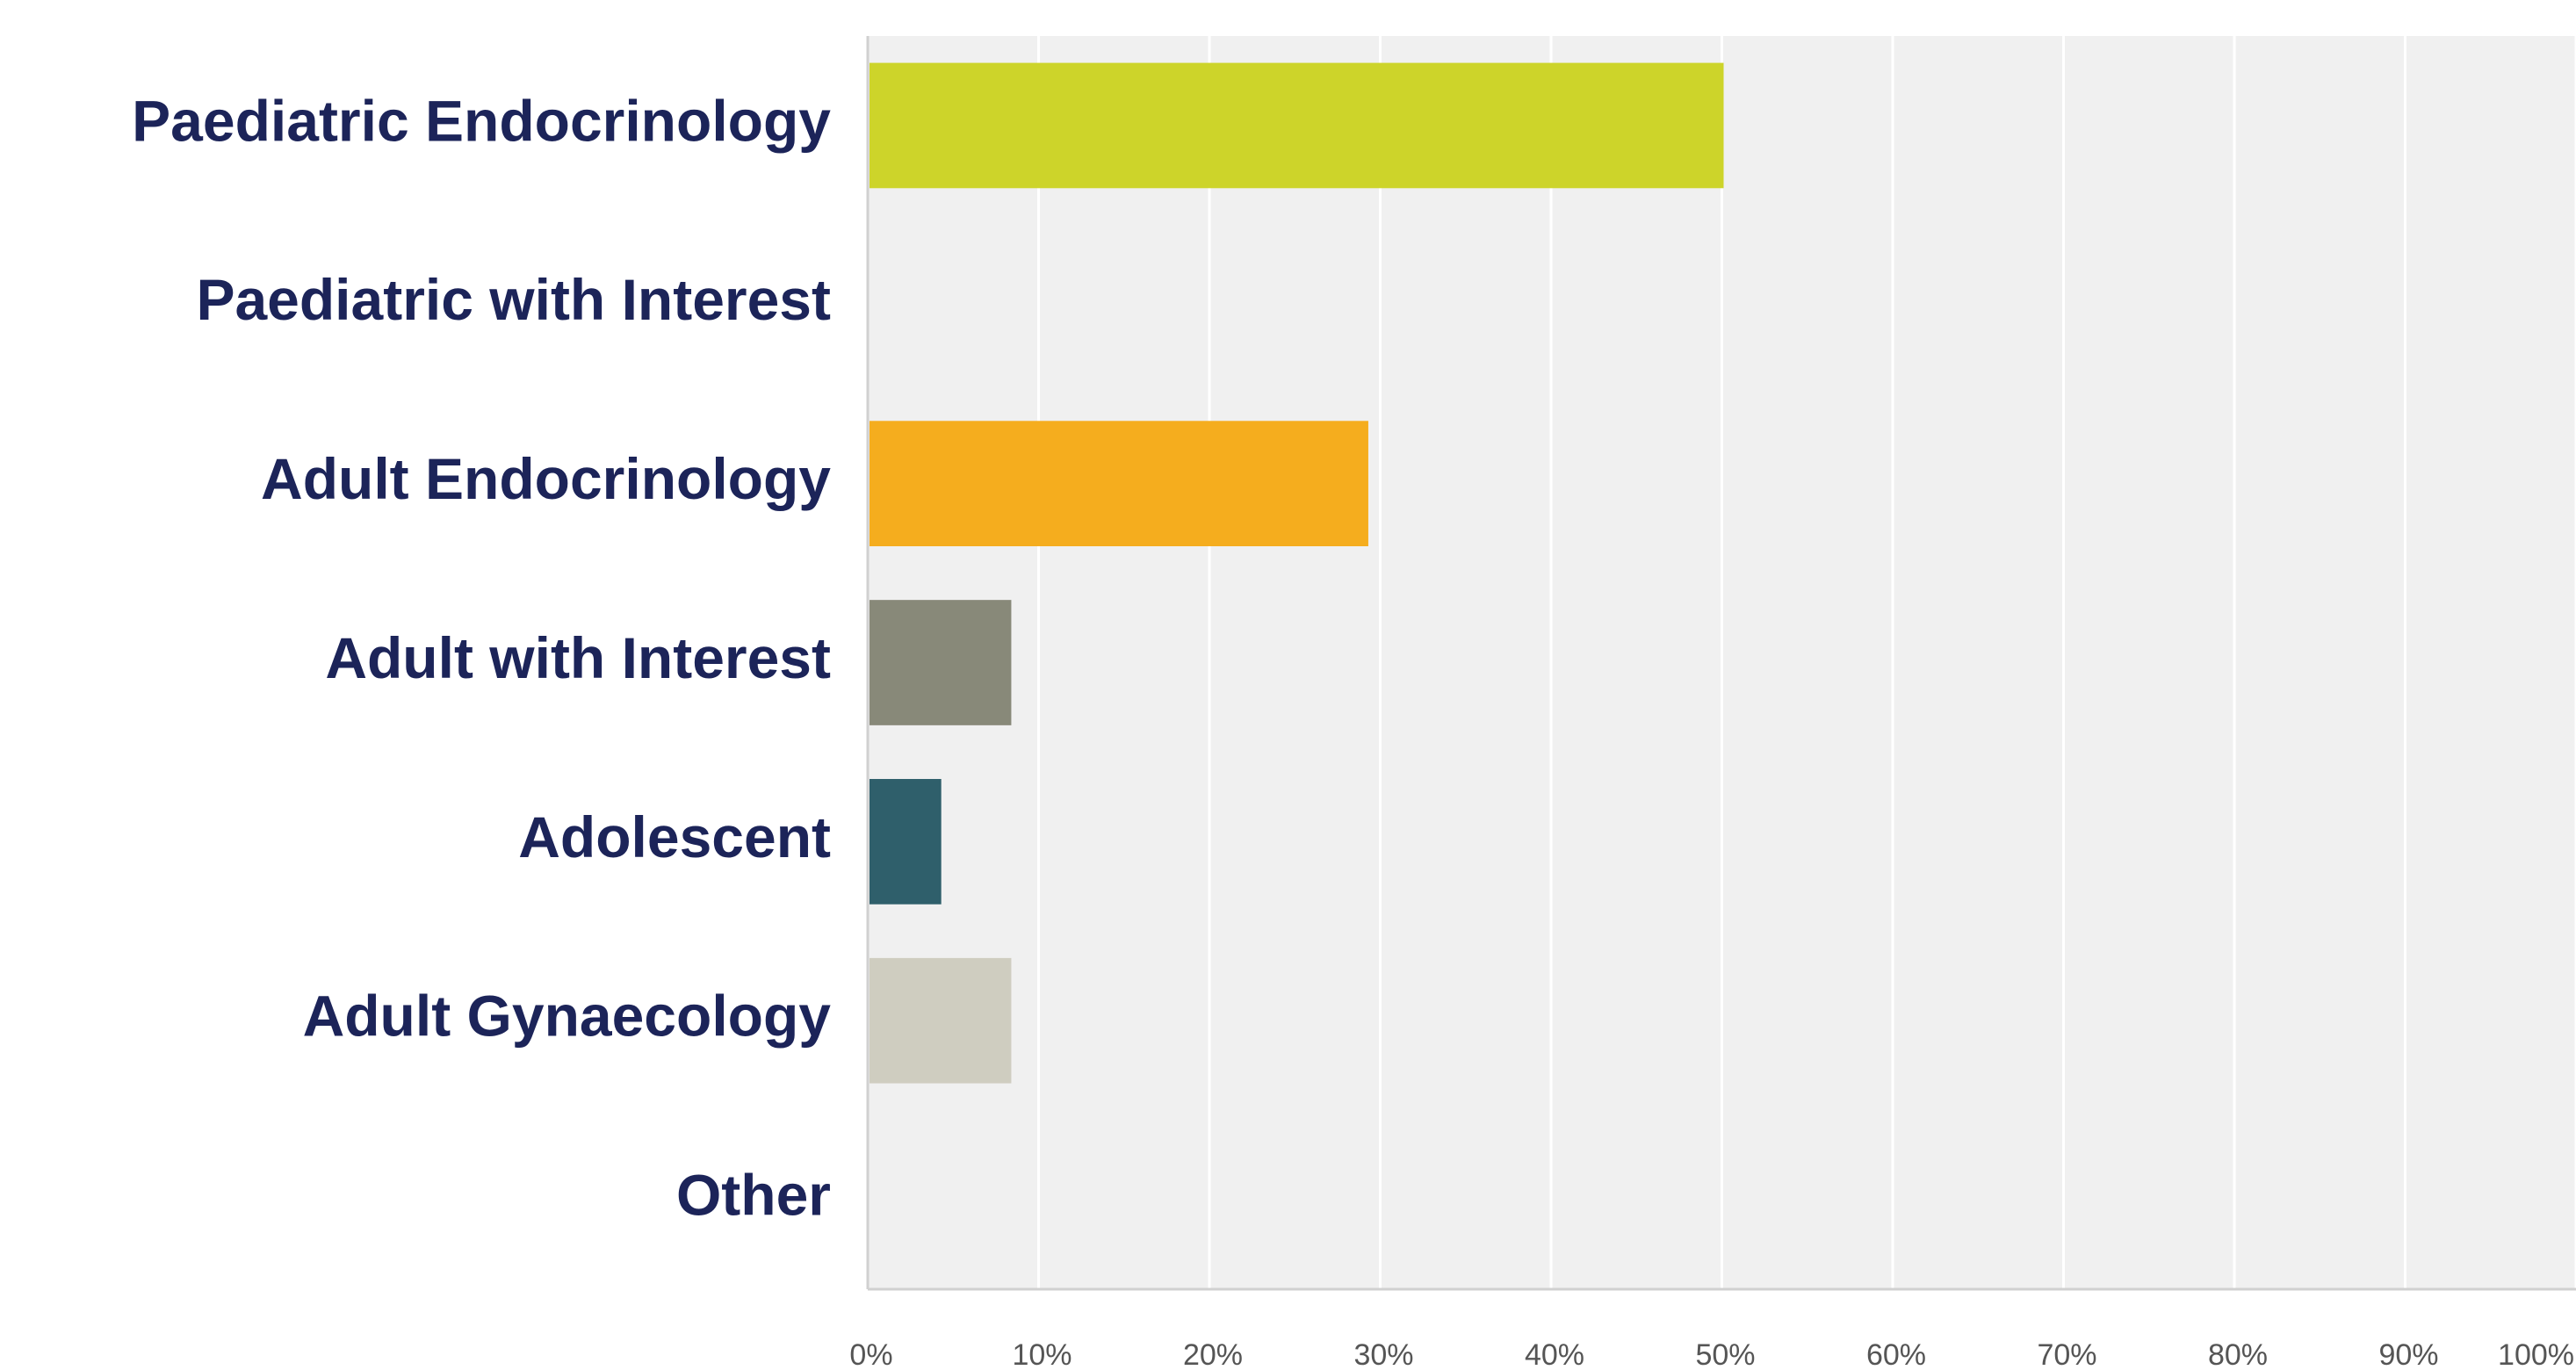 This screenshot has width=2576, height=1370. Describe the element at coordinates (1383, 1354) in the screenshot. I see `x-tick-label: 30%` at that location.